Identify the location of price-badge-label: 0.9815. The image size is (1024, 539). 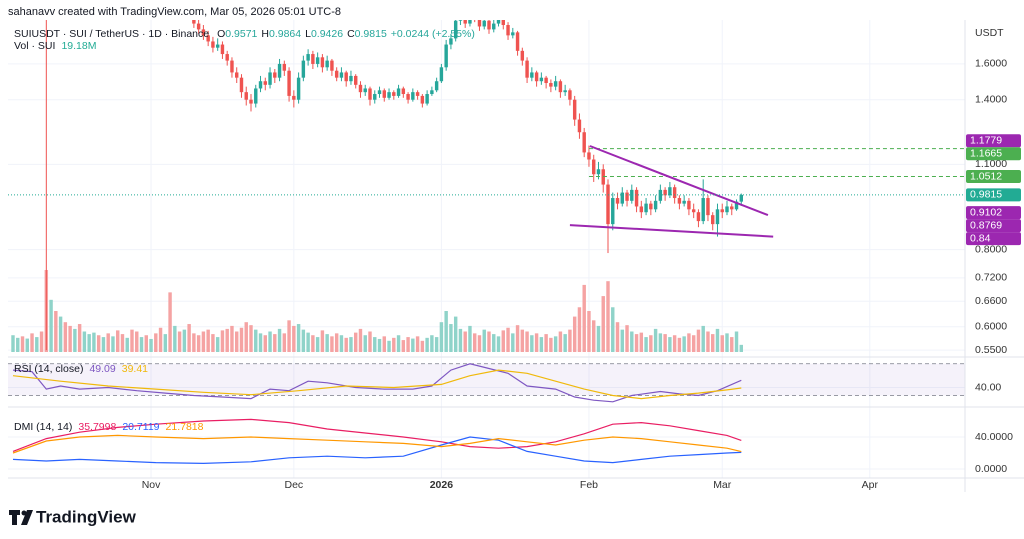
(986, 195).